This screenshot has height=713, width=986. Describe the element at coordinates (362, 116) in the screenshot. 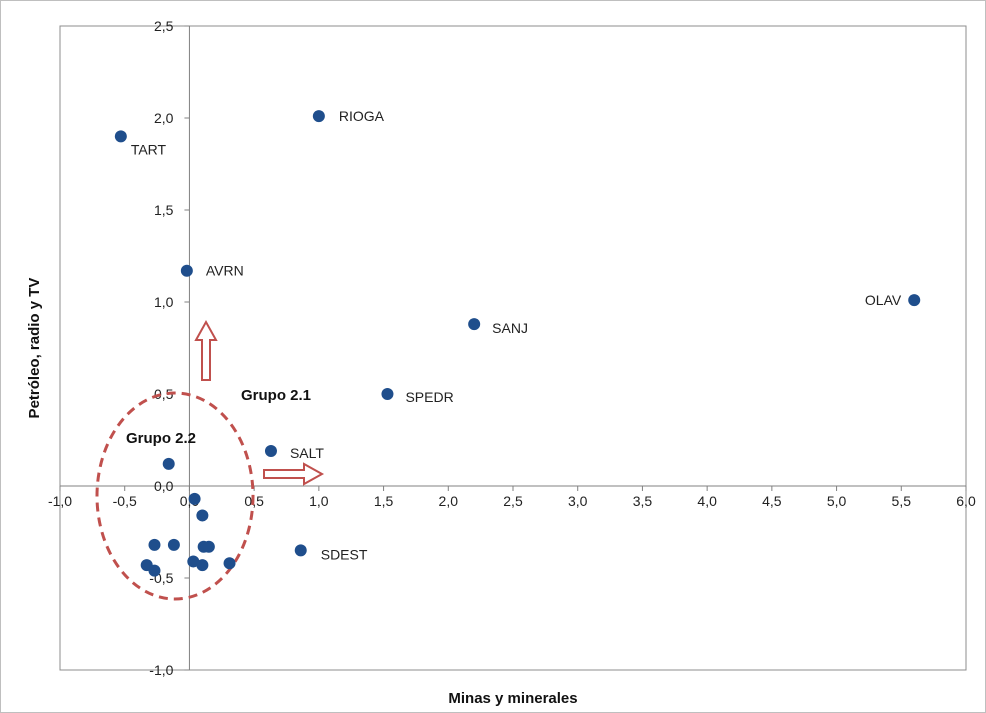

I see `point-label: RIOGA` at that location.